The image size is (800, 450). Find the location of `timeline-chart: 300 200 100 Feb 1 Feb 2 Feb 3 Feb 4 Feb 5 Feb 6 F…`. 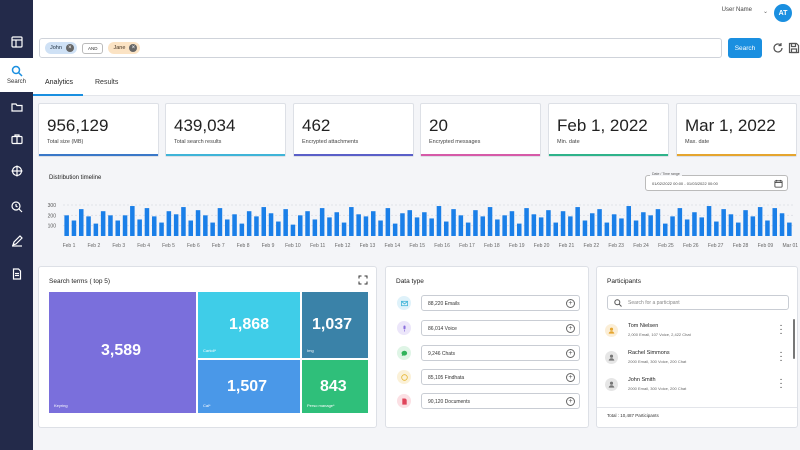

timeline-chart: 300 200 100 Feb 1 Feb 2 Feb 3 Feb 4 Feb 5 Feb 6 F… is located at coordinates (416, 230).